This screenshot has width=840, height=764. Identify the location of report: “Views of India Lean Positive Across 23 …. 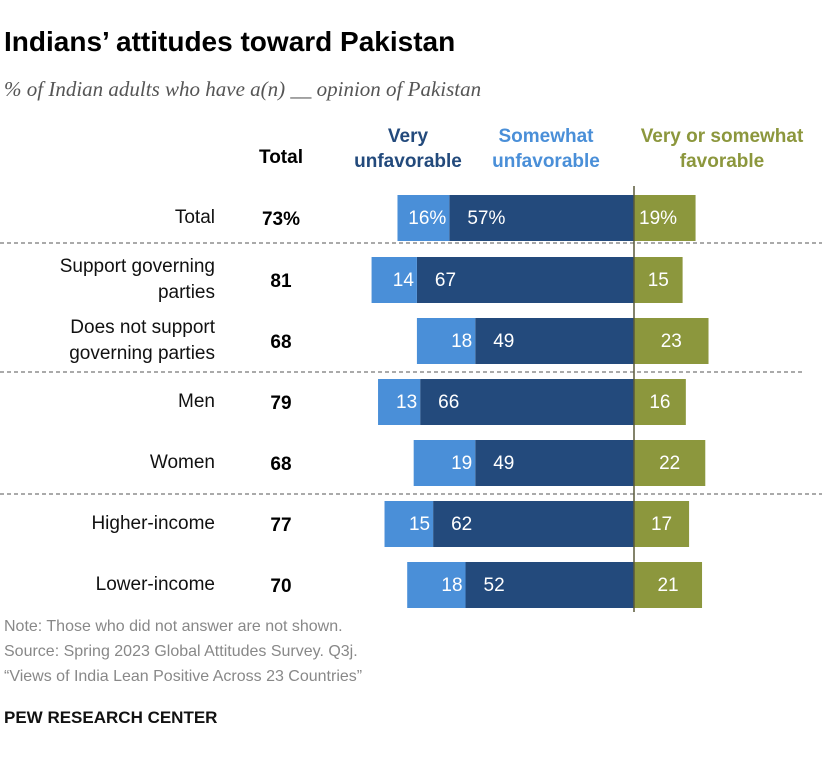
(183, 676).